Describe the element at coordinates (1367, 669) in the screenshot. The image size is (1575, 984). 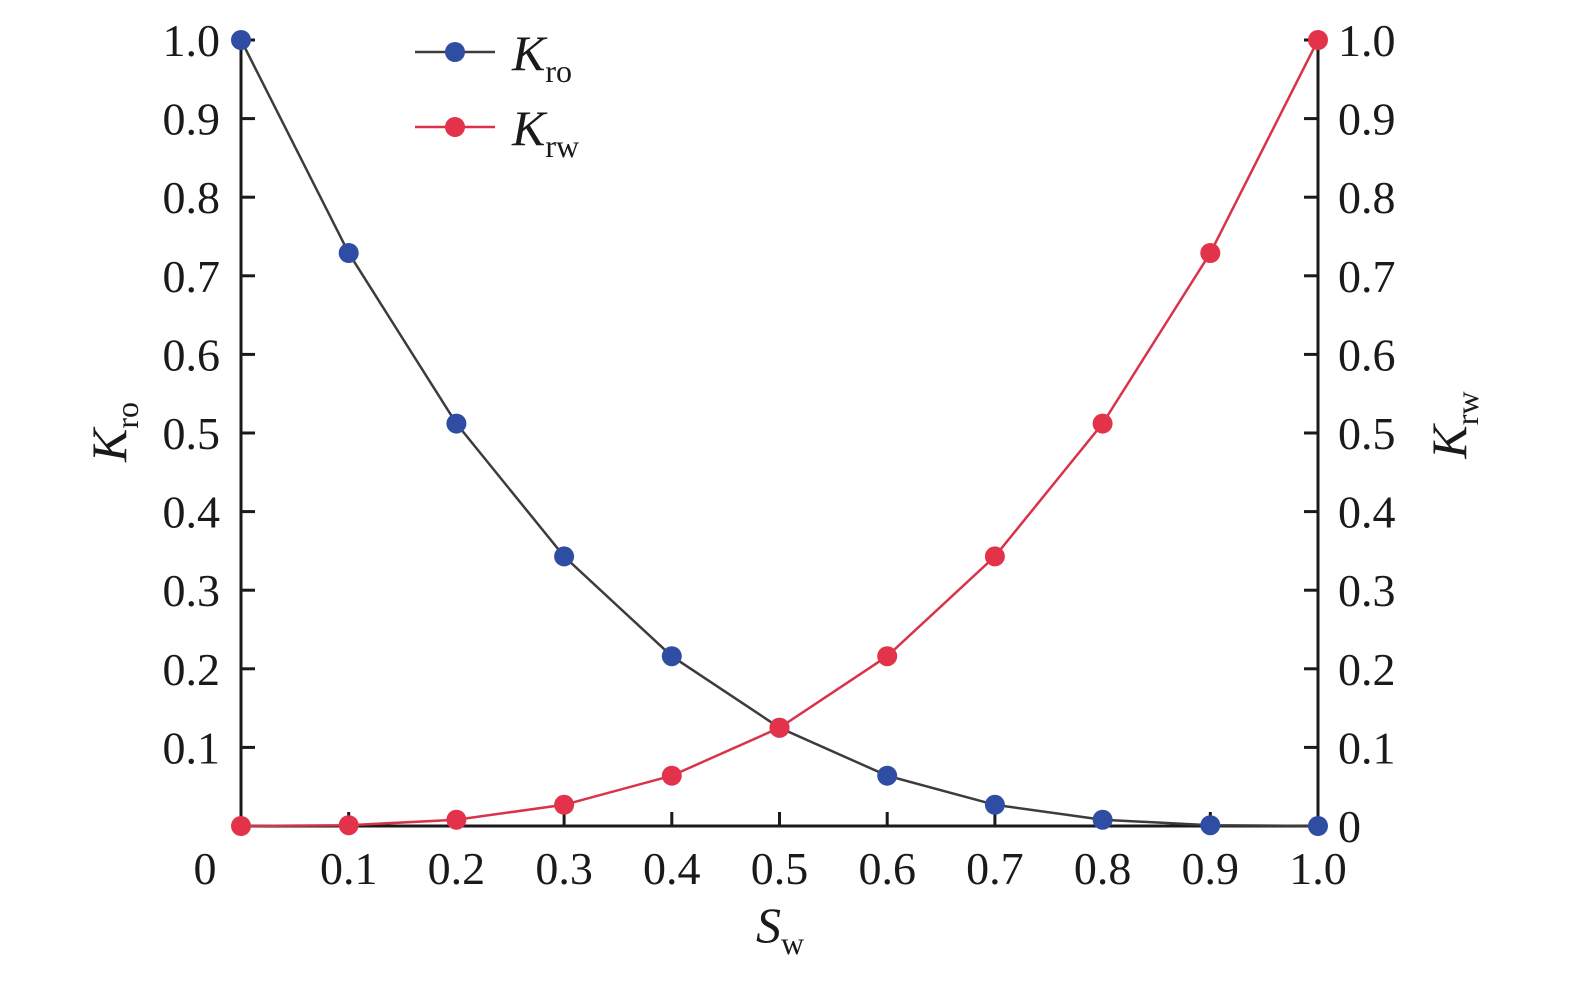
I see `y-right-tick-label: 0.2` at that location.